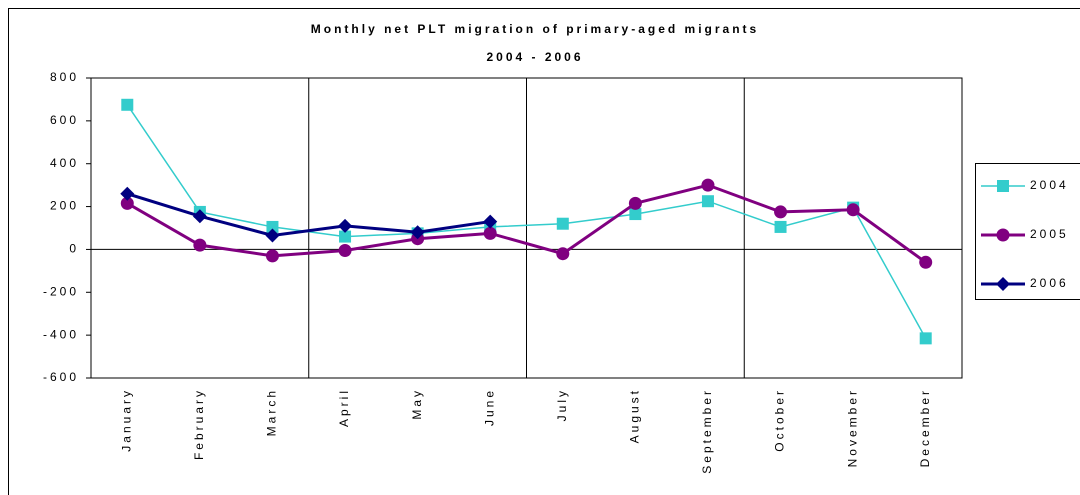 The image size is (1080, 495). What do you see at coordinates (64, 206) in the screenshot?
I see `y-tick-label: 200` at bounding box center [64, 206].